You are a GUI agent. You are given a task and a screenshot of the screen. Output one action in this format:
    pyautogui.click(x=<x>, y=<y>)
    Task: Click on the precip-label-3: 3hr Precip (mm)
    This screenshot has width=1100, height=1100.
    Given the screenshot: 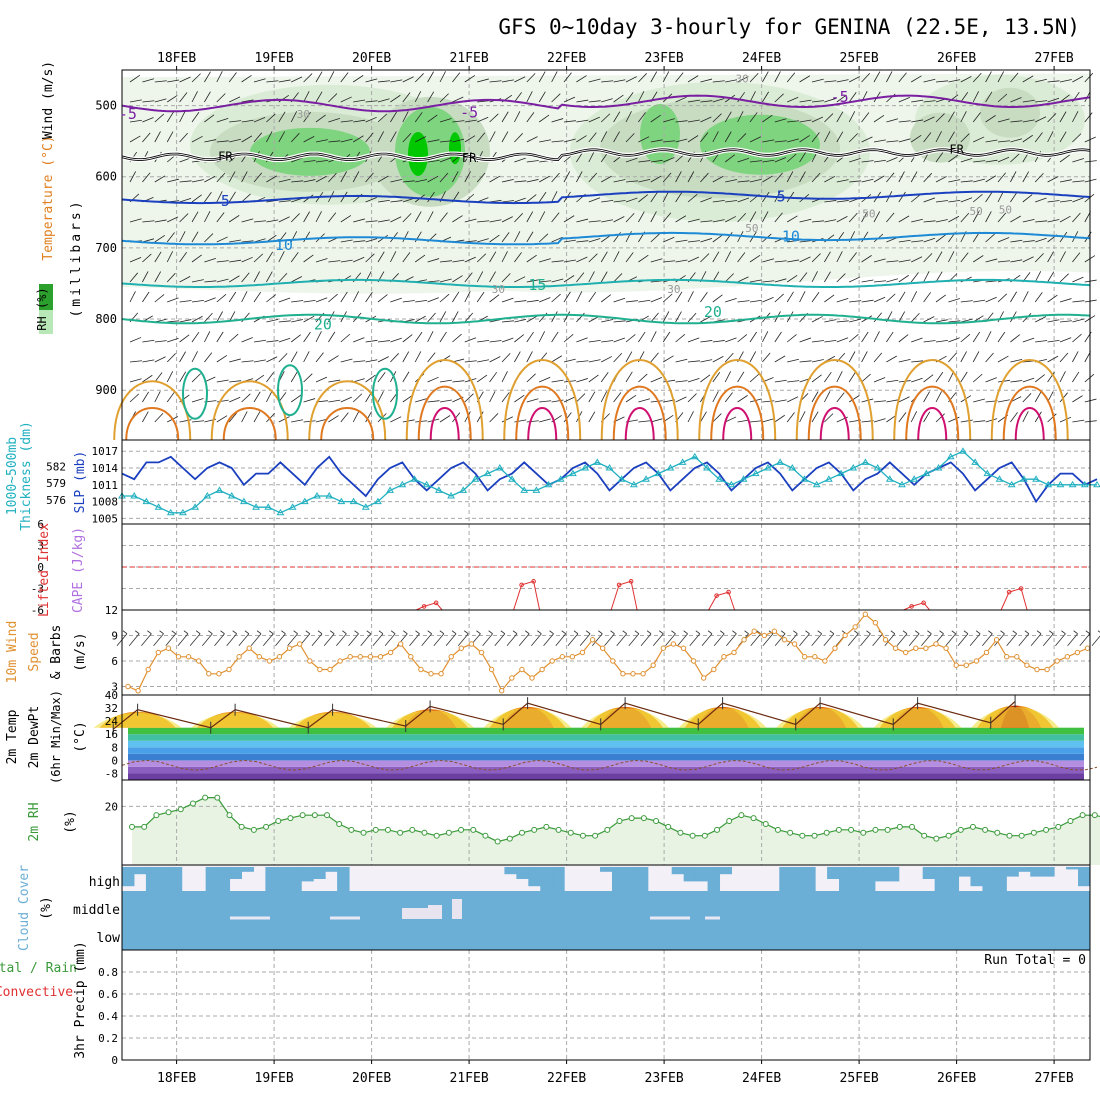 What is the action you would take?
    pyautogui.click(x=80, y=999)
    